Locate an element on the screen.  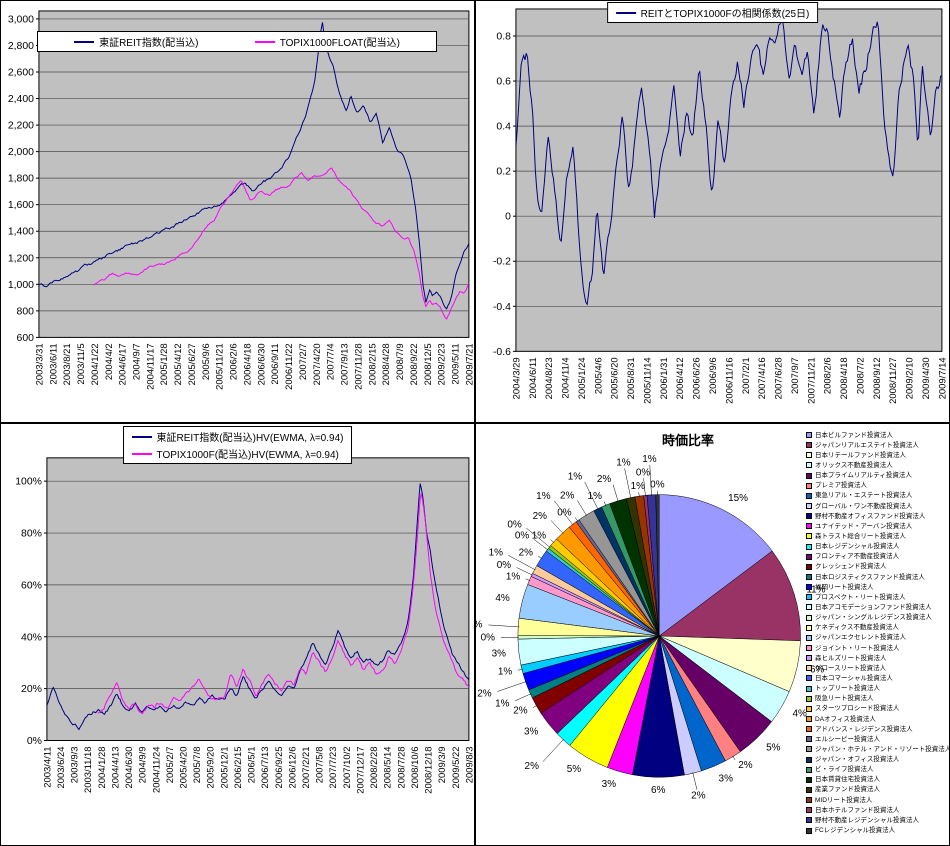
x-tick-label: 2008/11/27 is located at coordinates (893, 380).